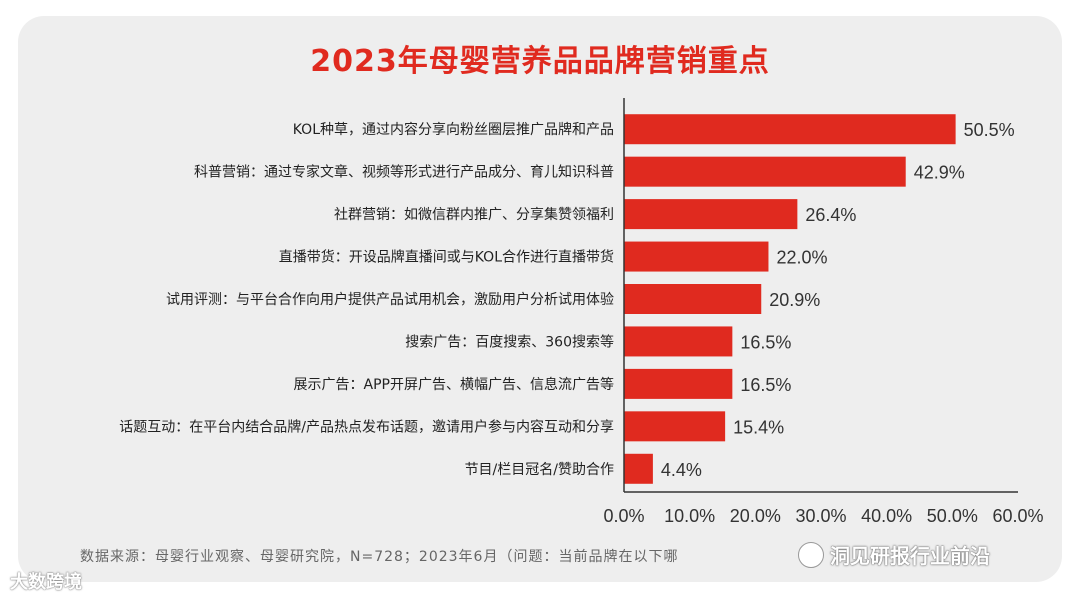 This screenshot has height=601, width=1080. Describe the element at coordinates (366, 426) in the screenshot. I see `category-label: 话题互动：在平台内结合品牌/产品热点发布话题，邀请用户参与内容互动和分享` at that location.